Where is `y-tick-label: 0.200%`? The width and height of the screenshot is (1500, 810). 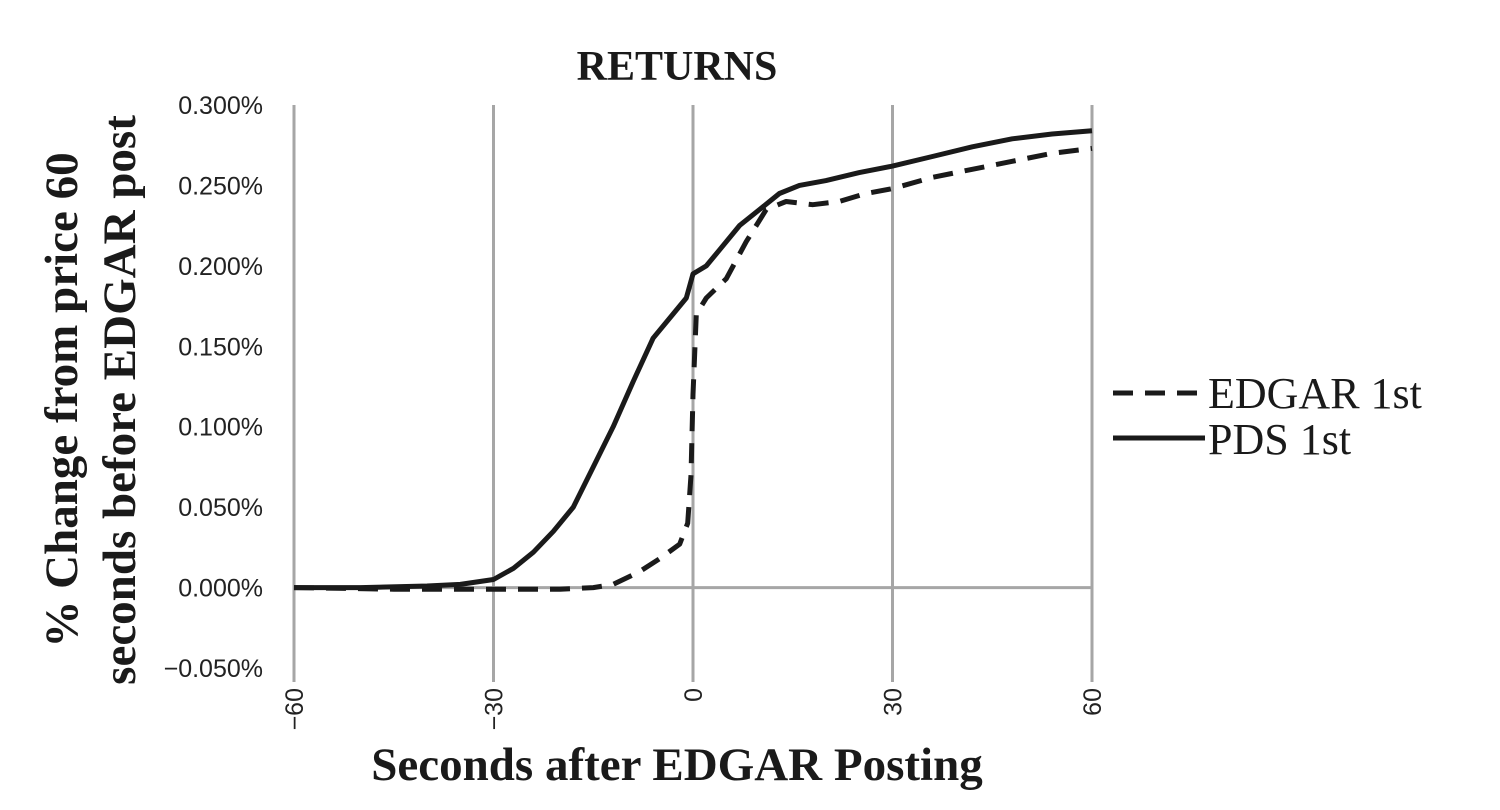 y-tick-label: 0.200% is located at coordinates (220, 267).